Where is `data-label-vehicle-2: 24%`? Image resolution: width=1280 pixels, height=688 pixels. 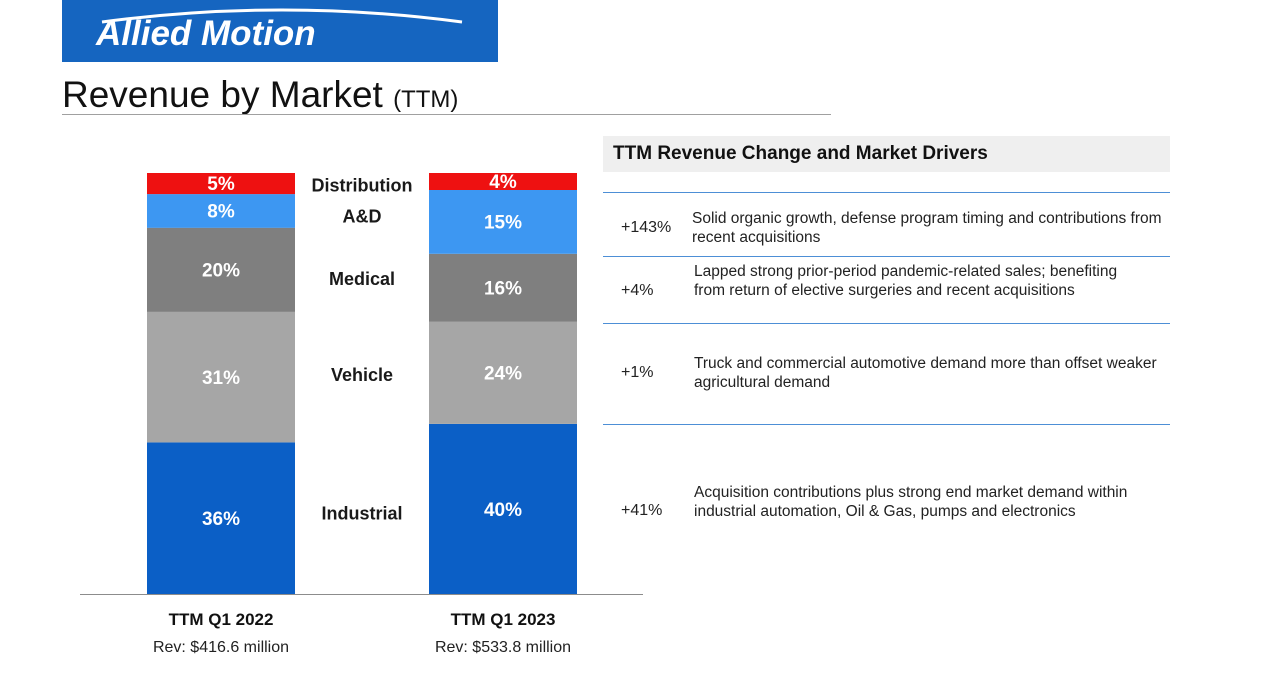
data-label-vehicle-2: 24% is located at coordinates (503, 374).